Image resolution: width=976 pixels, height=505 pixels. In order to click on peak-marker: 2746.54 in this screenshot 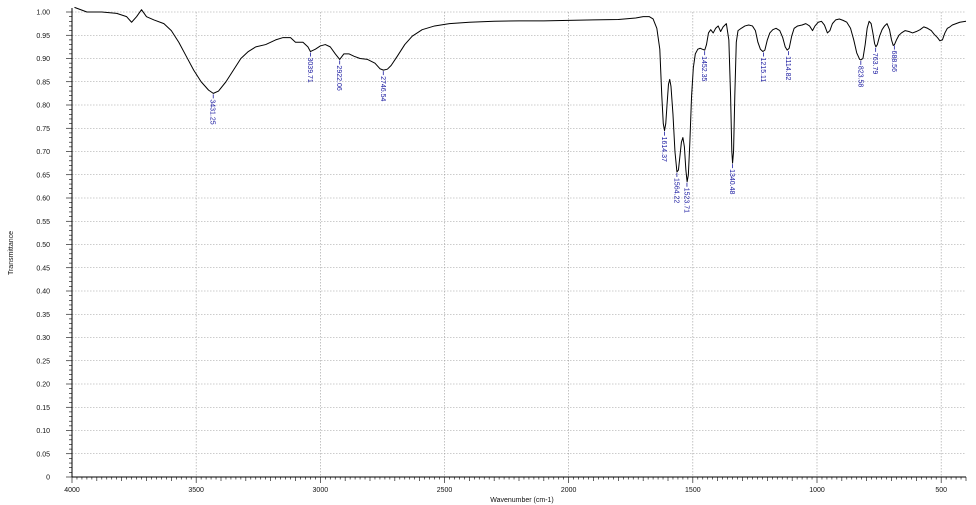, I will do `click(382, 86)`.